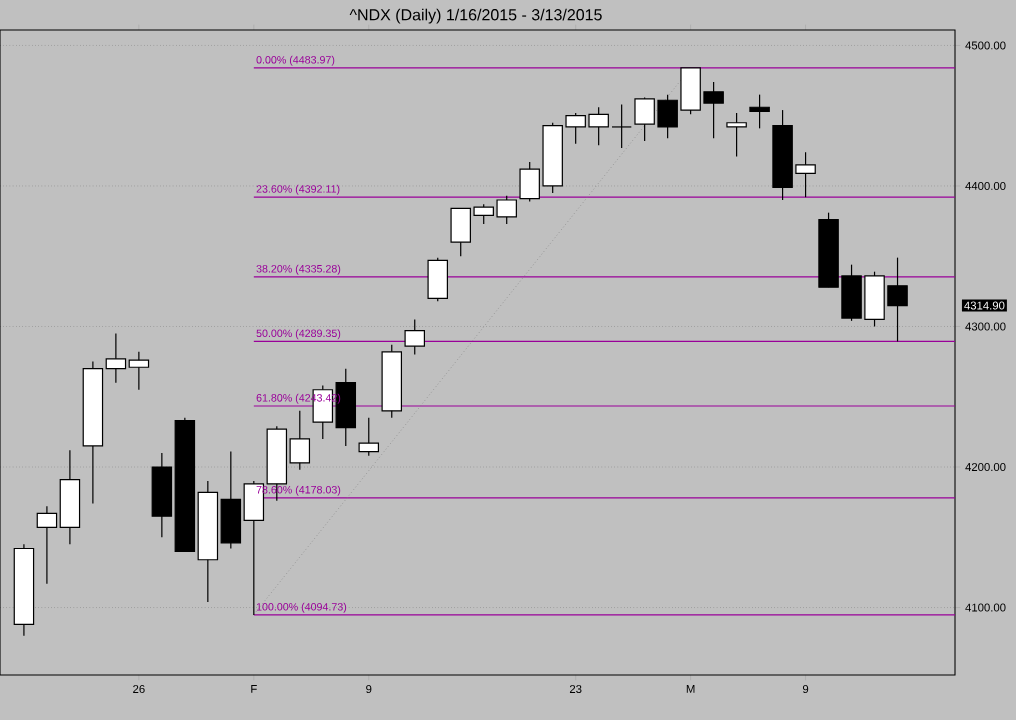 The height and width of the screenshot is (720, 1016). I want to click on ref-line-label: 23.60% (4392.11), so click(298, 189).